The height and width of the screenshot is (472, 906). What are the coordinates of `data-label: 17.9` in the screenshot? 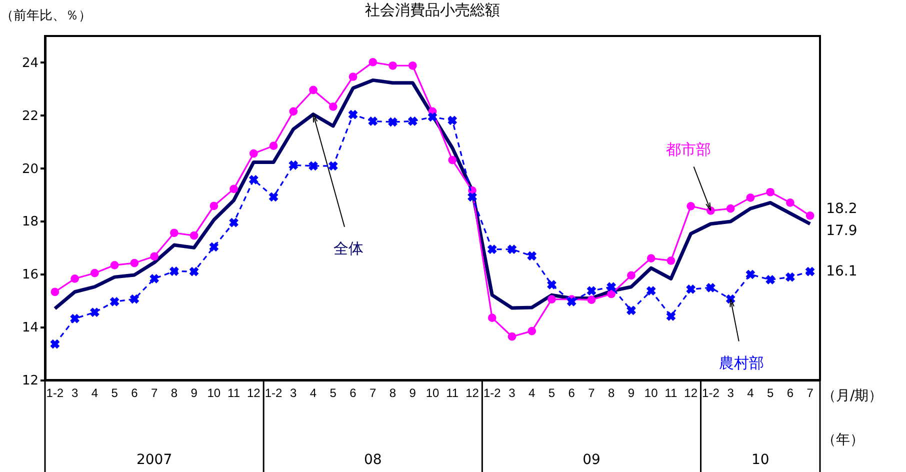 It's located at (842, 230).